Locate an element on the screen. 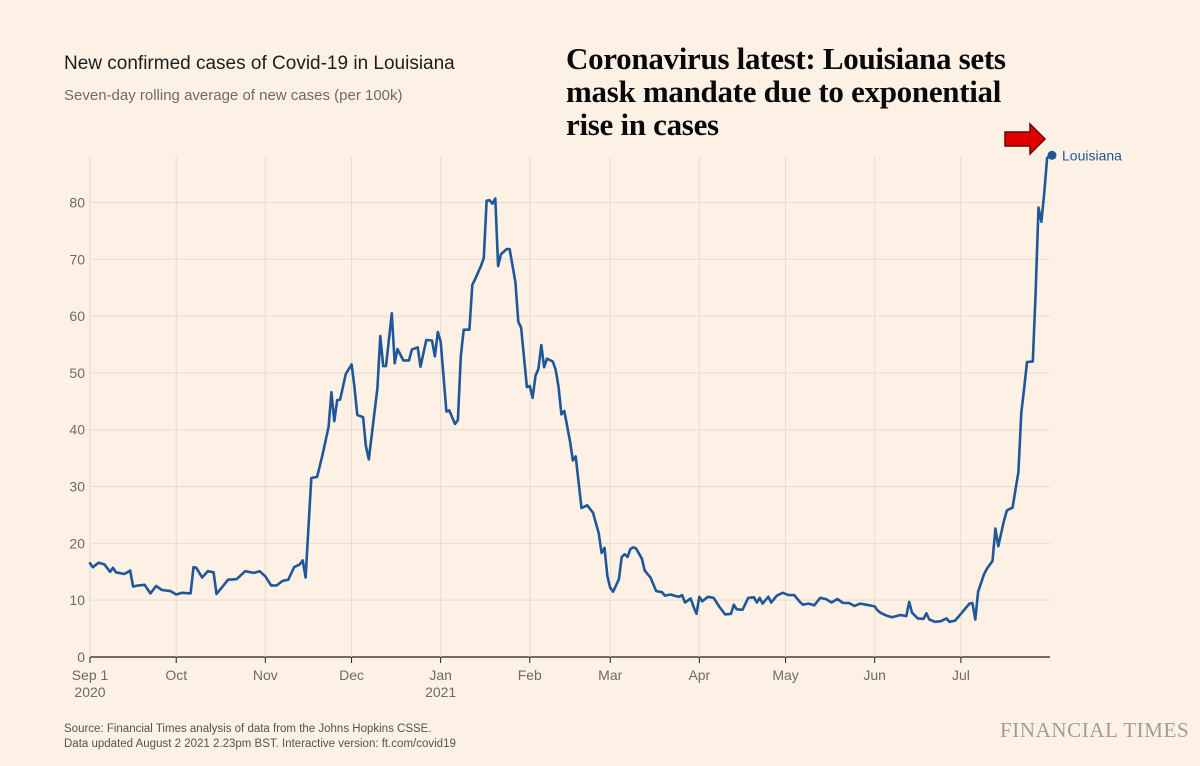 This screenshot has height=766, width=1200. y-tick-label: 50 is located at coordinates (77, 373).